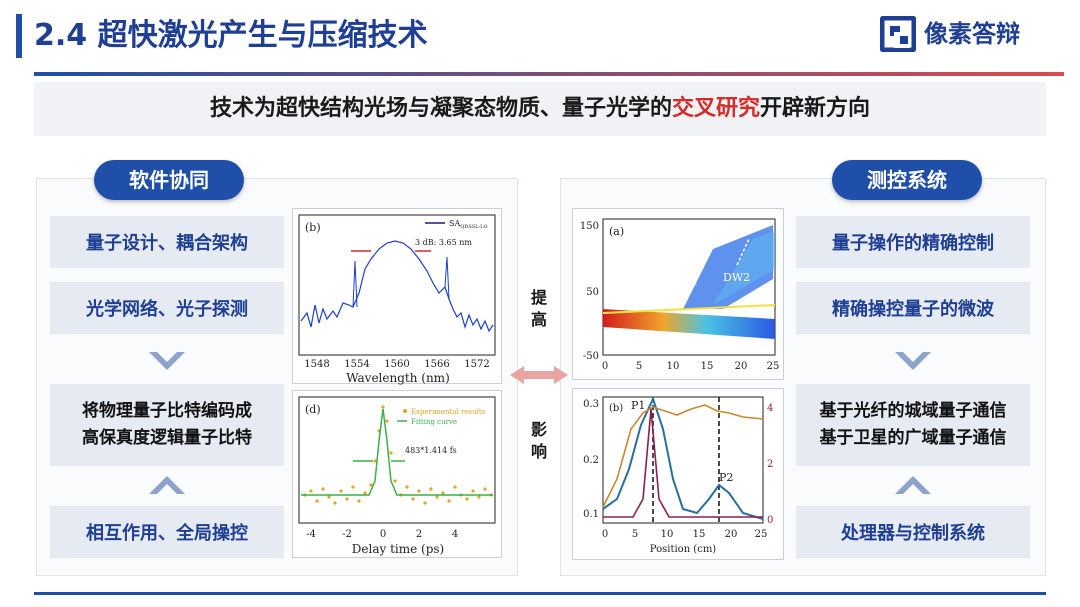 This screenshot has height=607, width=1080. Describe the element at coordinates (549, 74) in the screenshot. I see `header-rule` at that location.